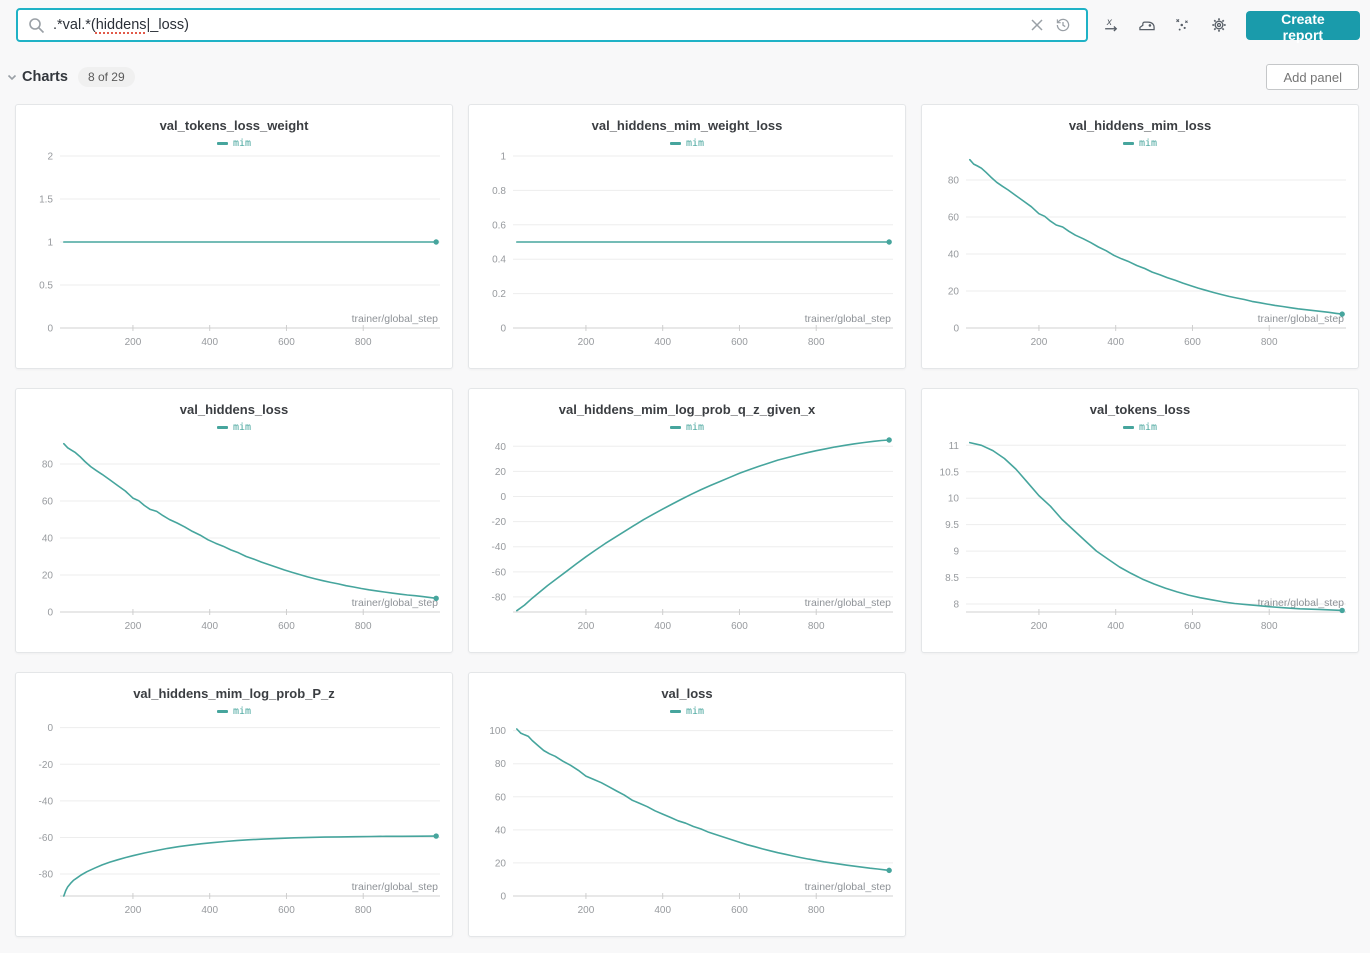  What do you see at coordinates (687, 693) in the screenshot?
I see `panel-title: val_loss` at bounding box center [687, 693].